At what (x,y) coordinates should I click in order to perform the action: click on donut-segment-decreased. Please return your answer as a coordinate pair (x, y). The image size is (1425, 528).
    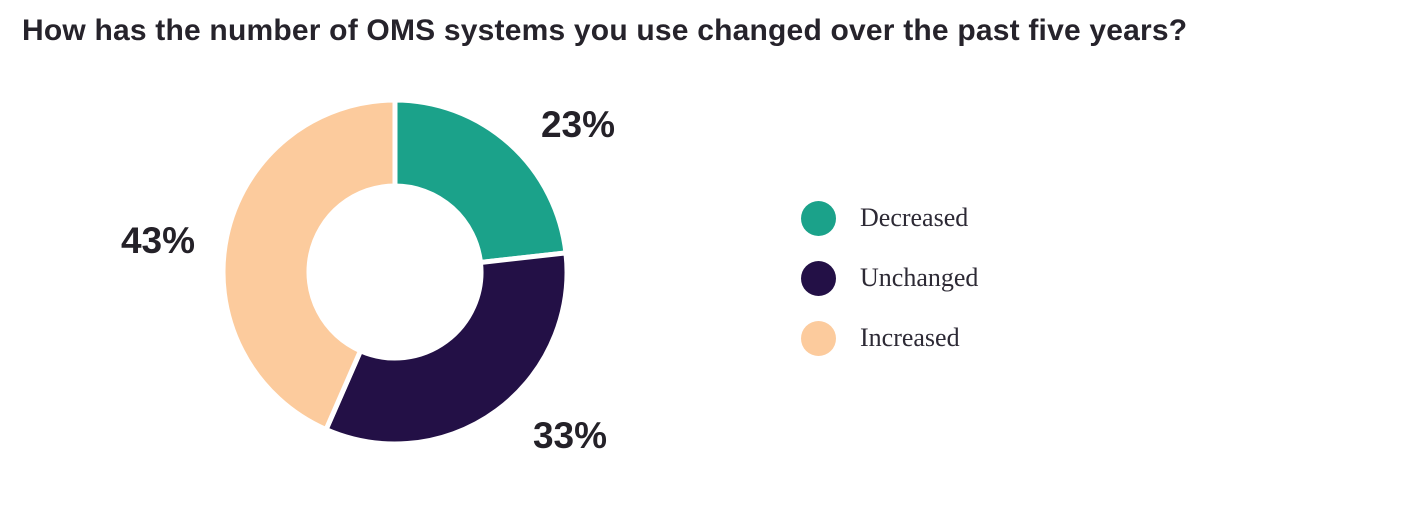
    Looking at the image, I should click on (480, 181).